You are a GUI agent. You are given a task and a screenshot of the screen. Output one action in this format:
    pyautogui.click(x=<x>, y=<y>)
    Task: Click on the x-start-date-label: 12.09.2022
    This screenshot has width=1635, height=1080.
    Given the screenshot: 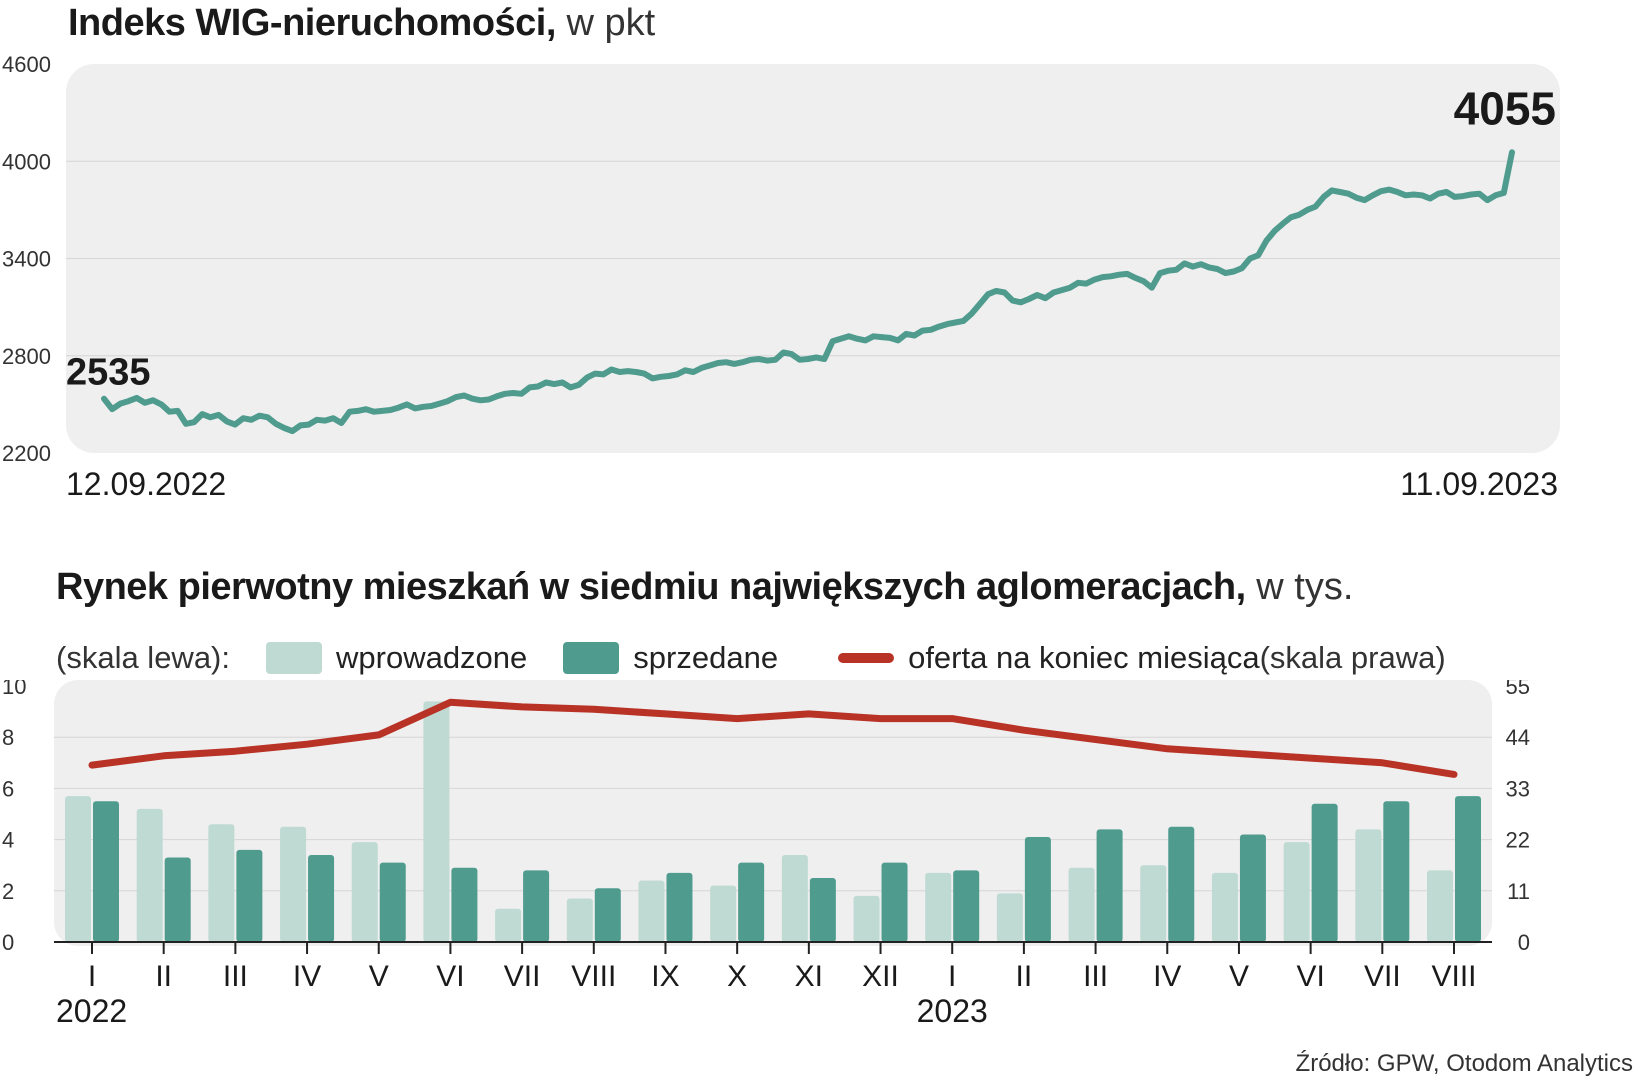 What is the action you would take?
    pyautogui.click(x=146, y=484)
    